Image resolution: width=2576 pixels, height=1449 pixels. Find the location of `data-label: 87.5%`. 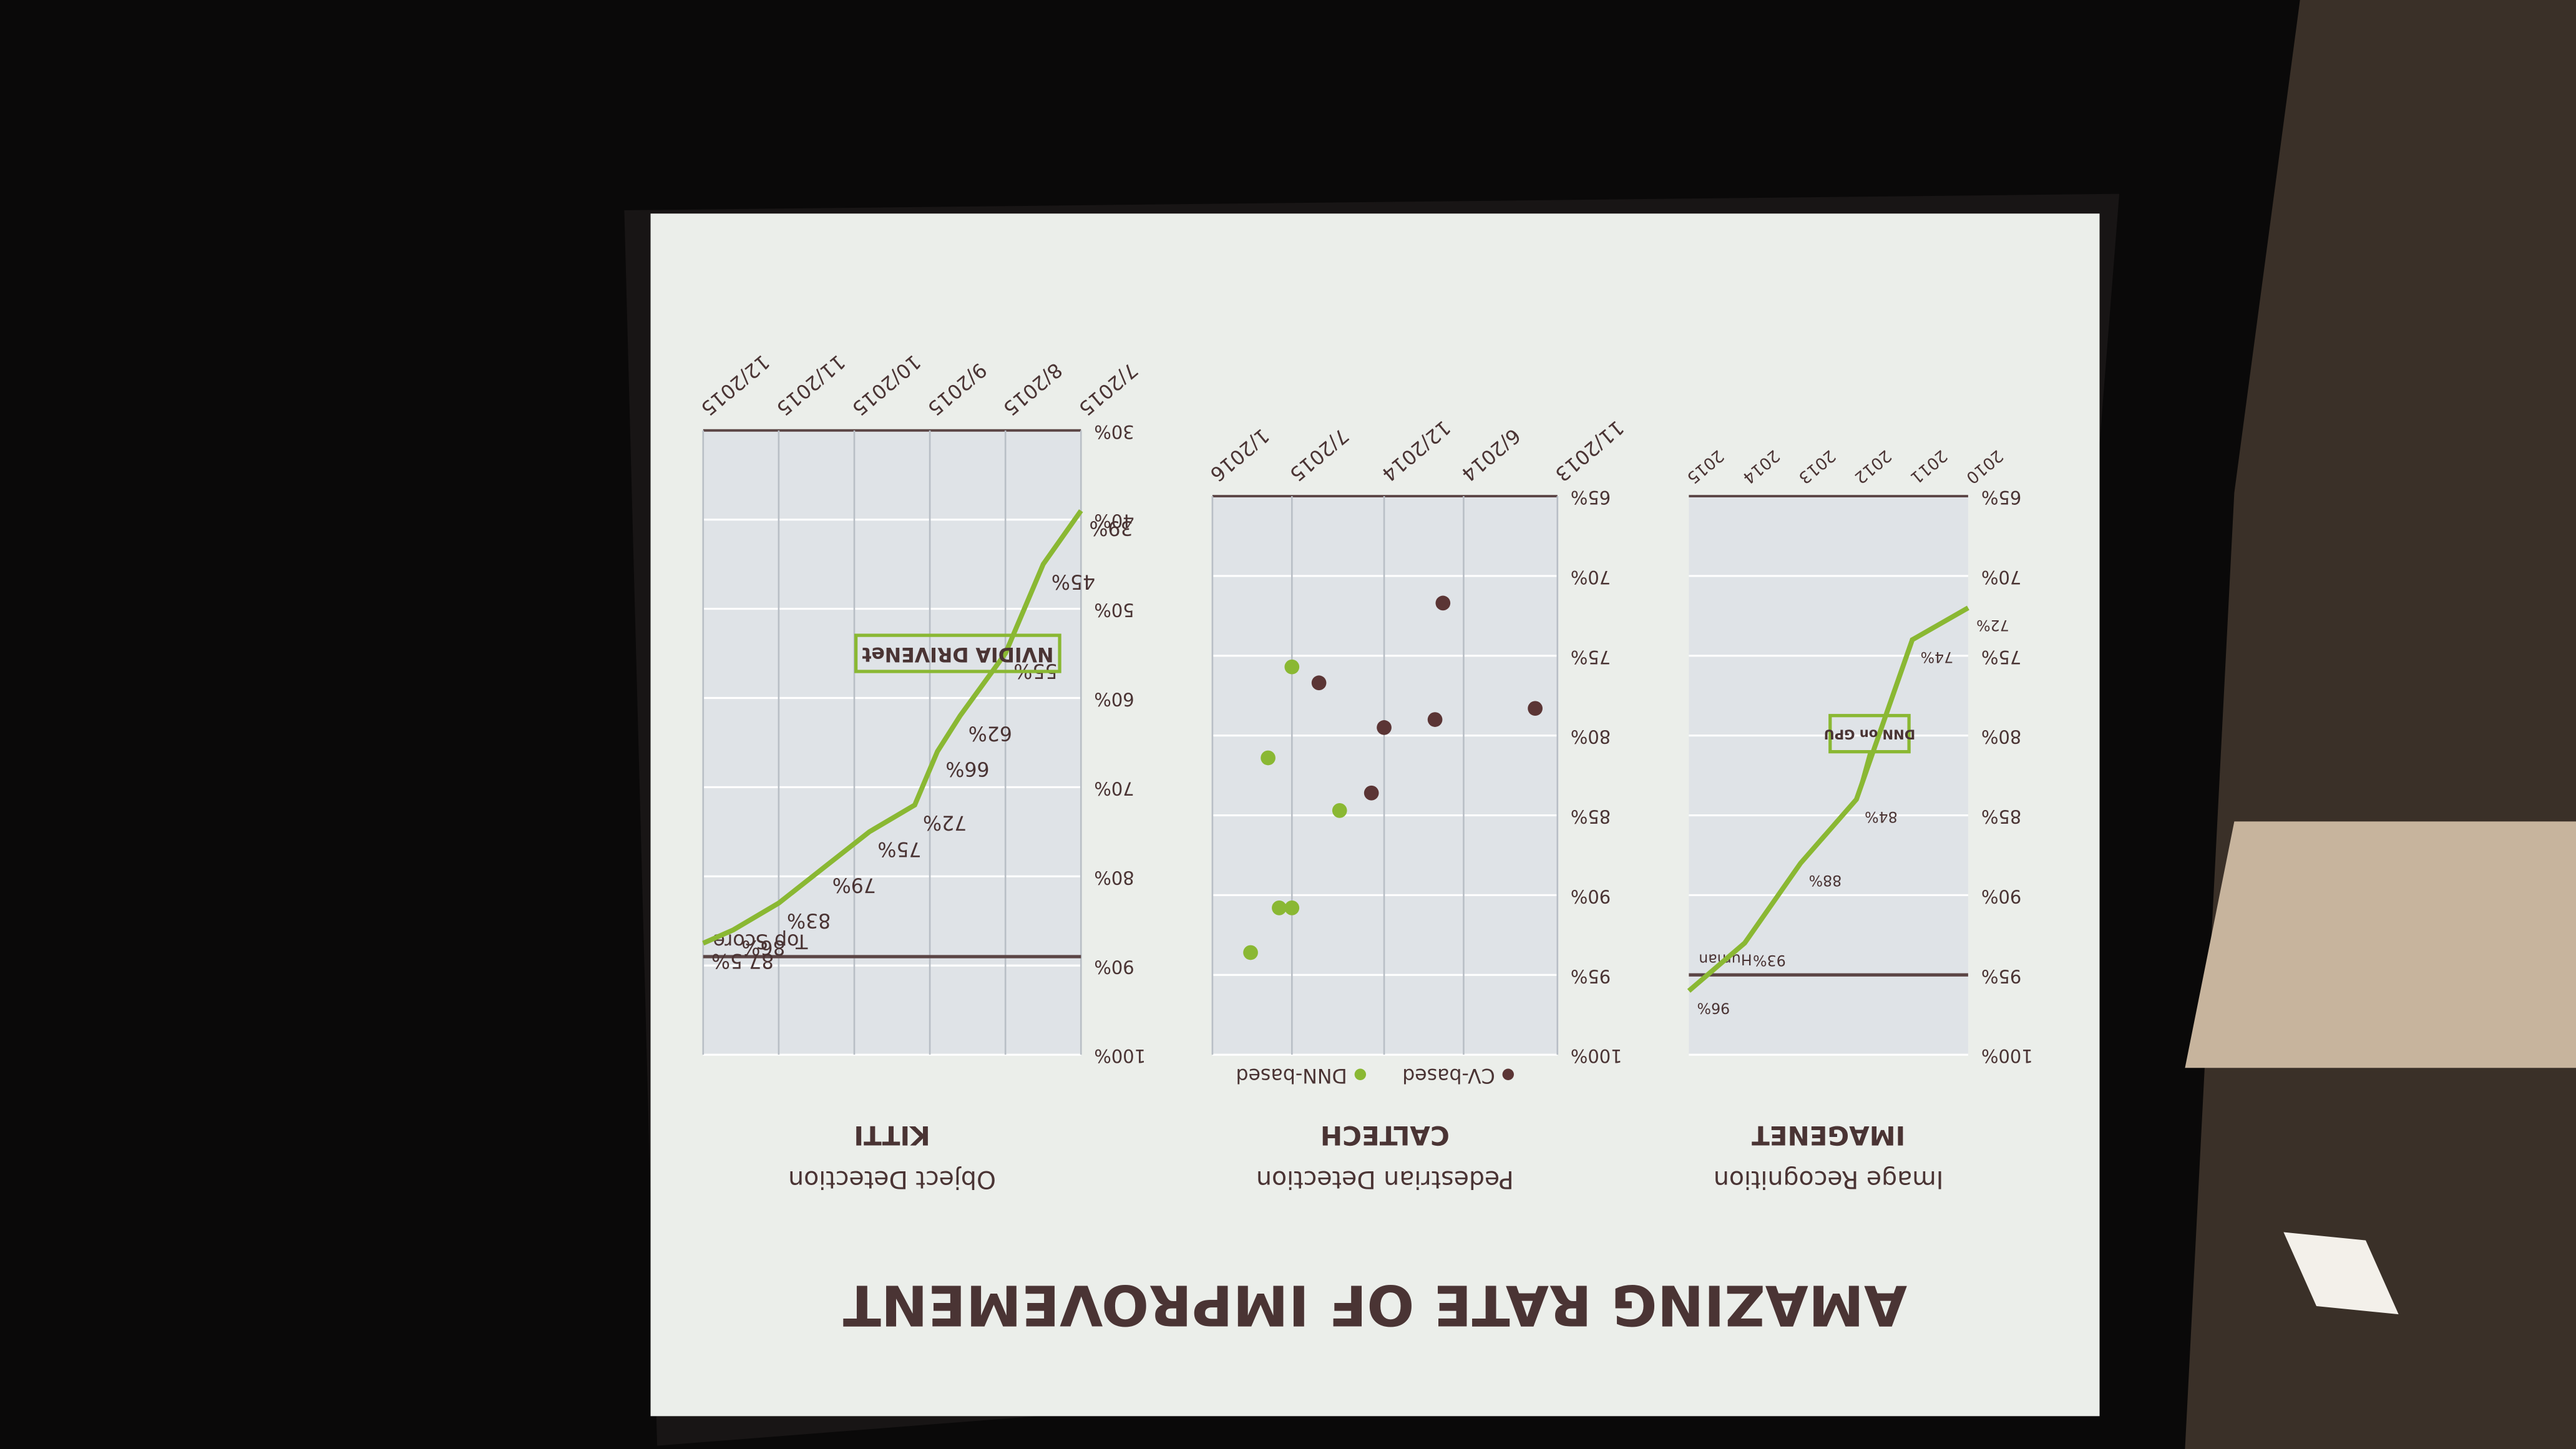

data-label: 87.5% is located at coordinates (742, 960).